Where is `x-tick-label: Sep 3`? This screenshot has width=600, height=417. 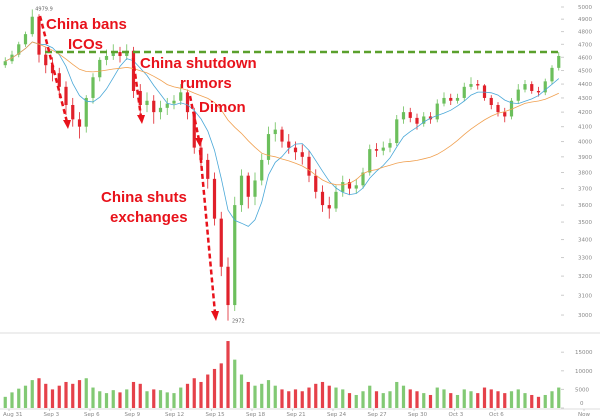 x-tick-label: Sep 3 is located at coordinates (52, 414).